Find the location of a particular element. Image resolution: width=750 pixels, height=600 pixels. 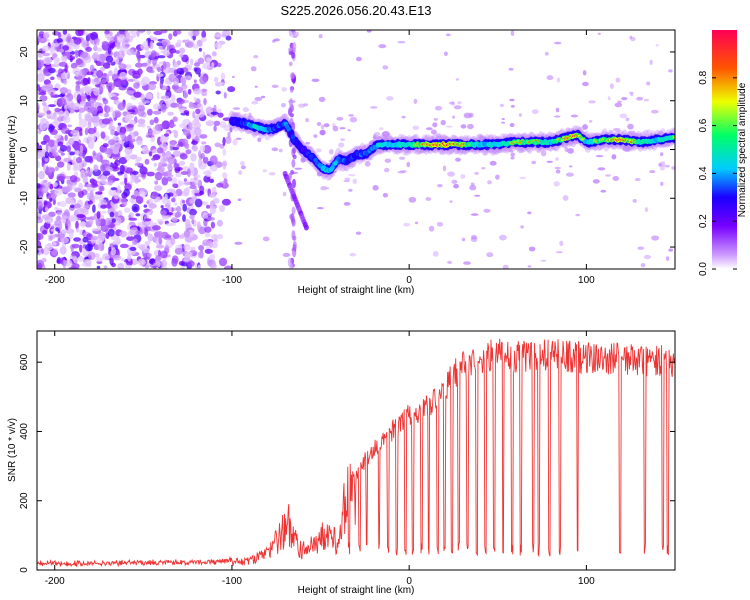

chart-title: S225.2026.056.20.43.E13 is located at coordinates (355, 10).